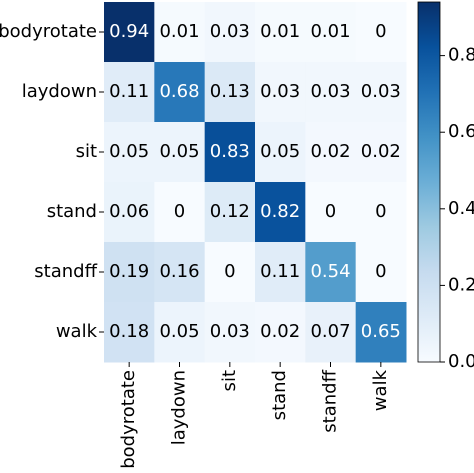 The height and width of the screenshot is (473, 474). I want to click on x-tick-label: standff, so click(330, 400).